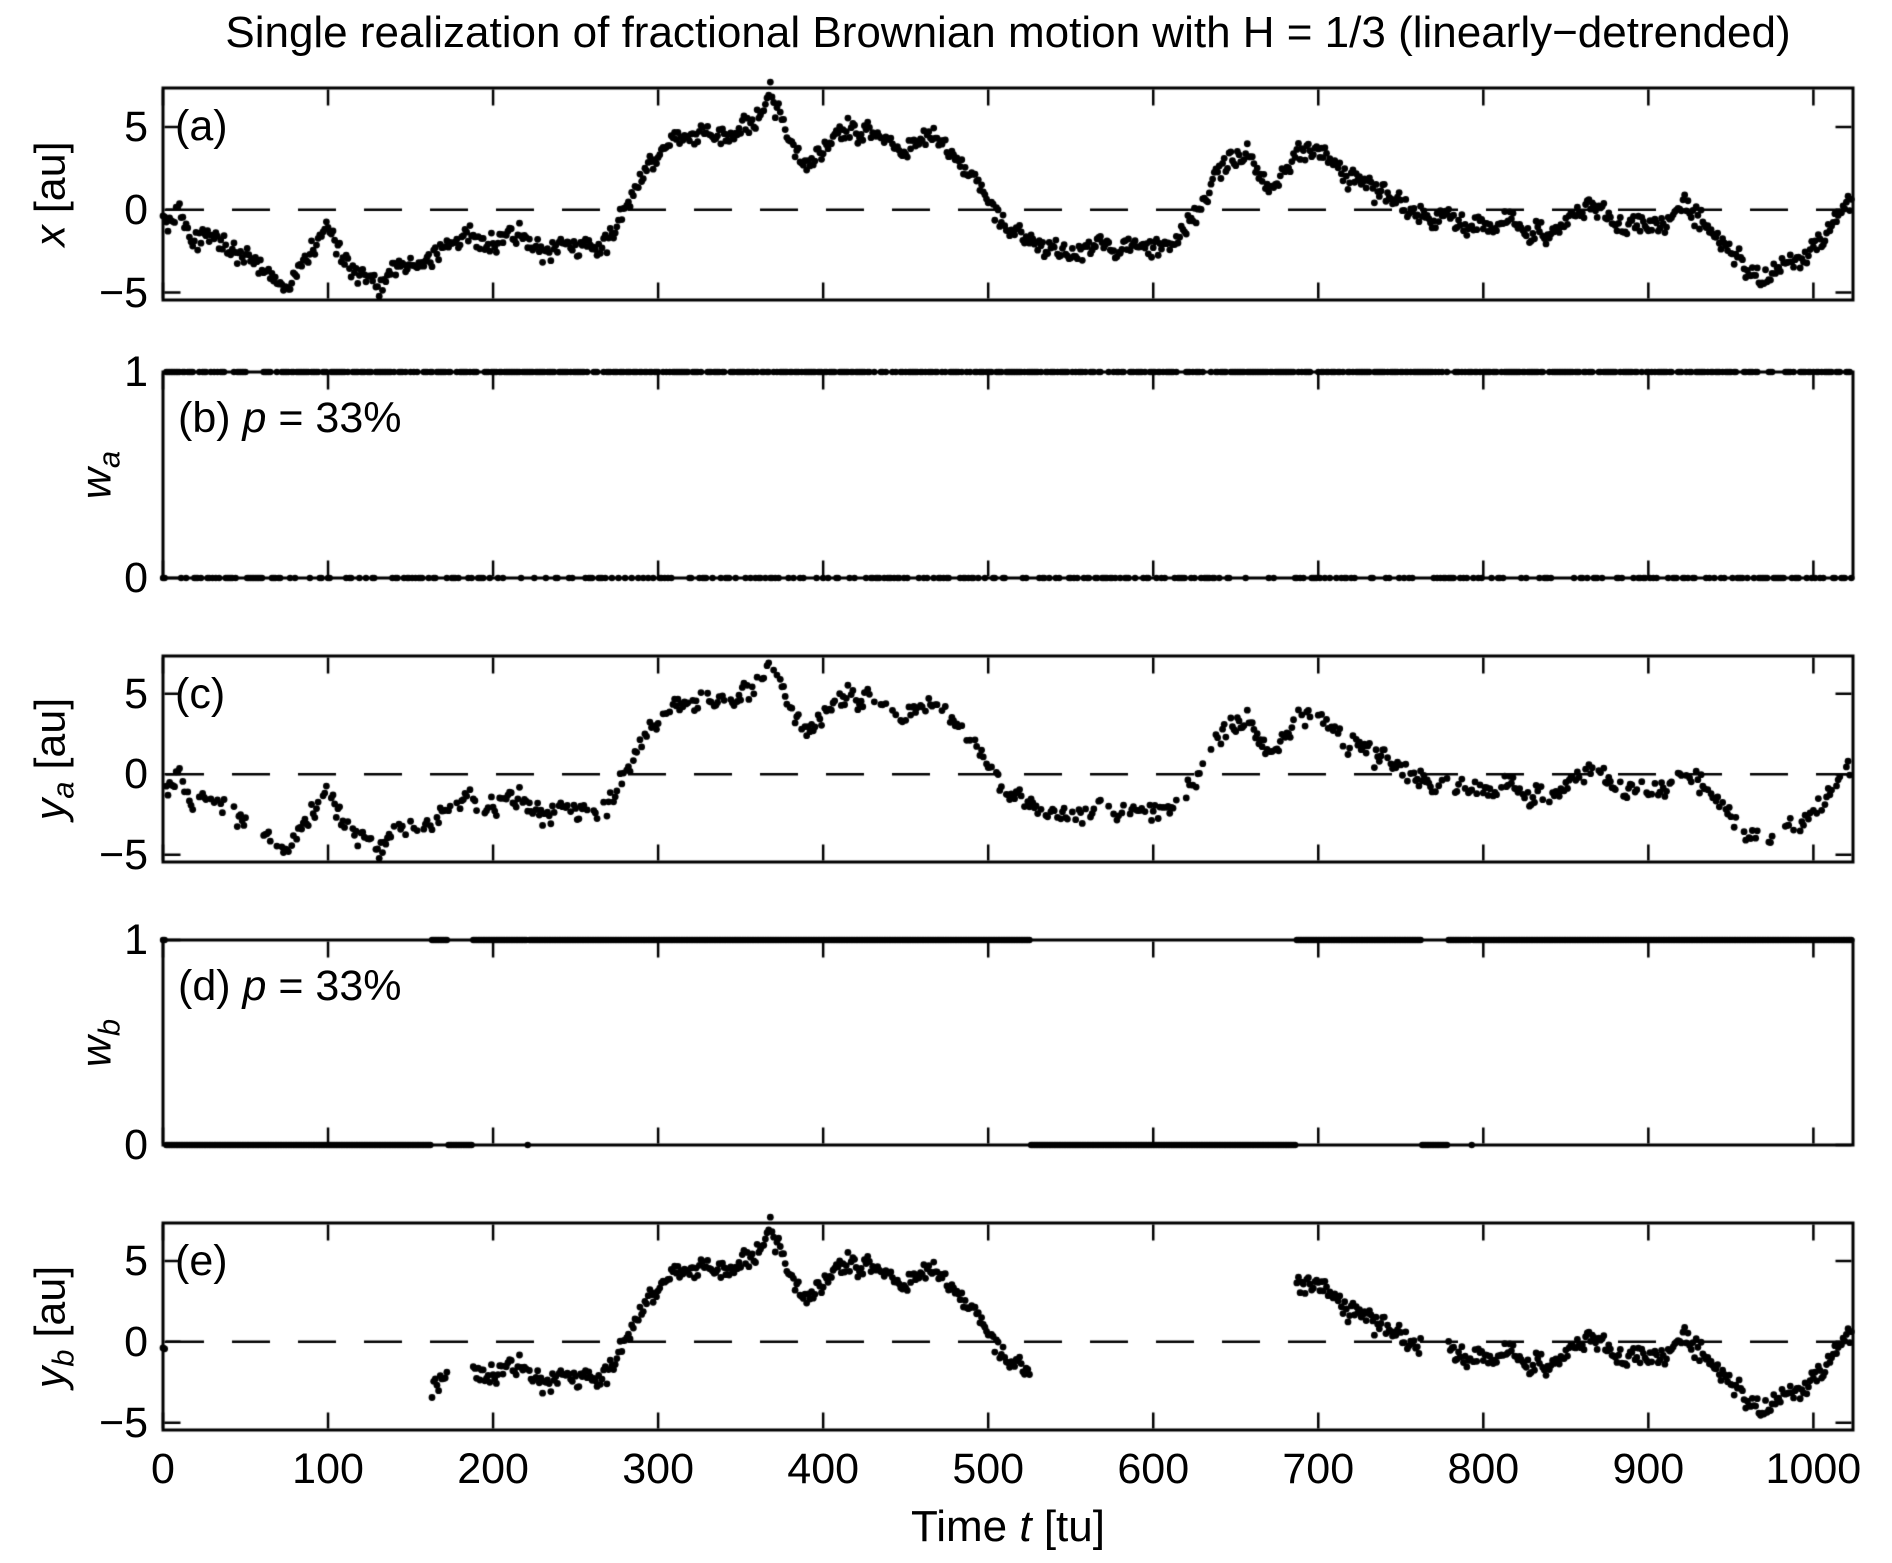 The width and height of the screenshot is (1892, 1563). Describe the element at coordinates (136, 940) in the screenshot. I see `panel-d-ytick-label: 1` at that location.